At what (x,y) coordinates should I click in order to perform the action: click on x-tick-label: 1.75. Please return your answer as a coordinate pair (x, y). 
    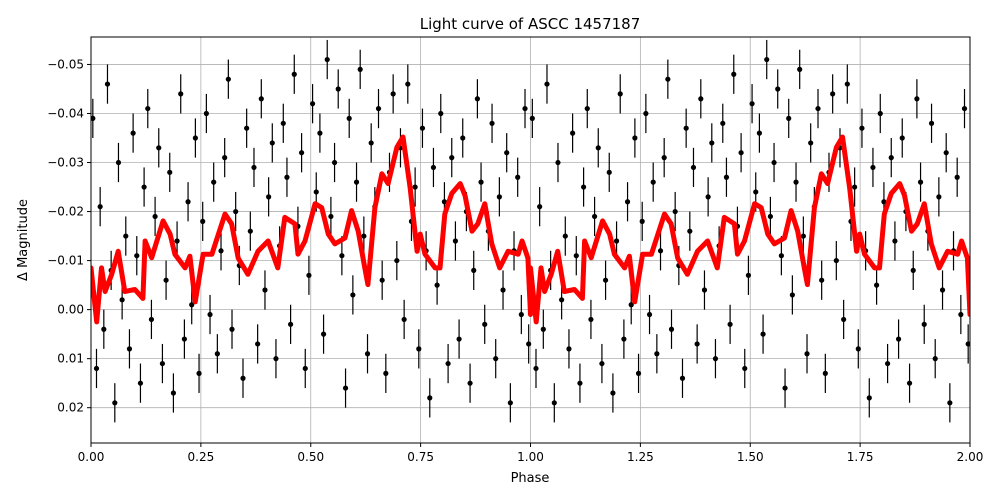
    Looking at the image, I should click on (860, 457).